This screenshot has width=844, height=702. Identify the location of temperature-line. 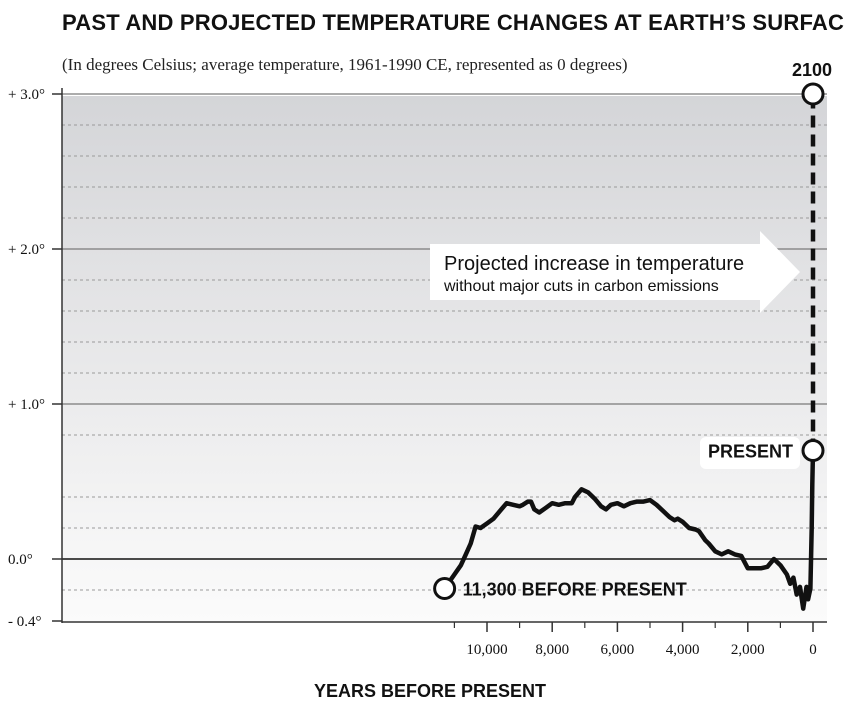
(629, 529).